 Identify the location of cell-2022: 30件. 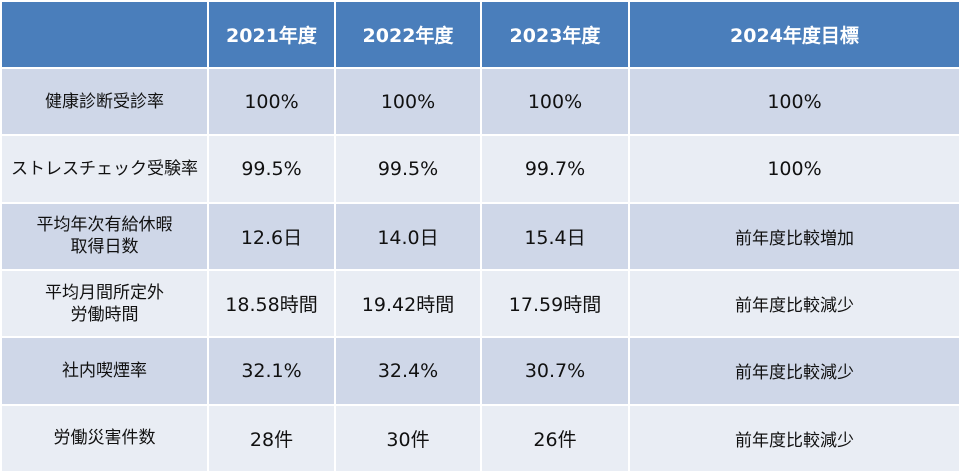
(408, 438).